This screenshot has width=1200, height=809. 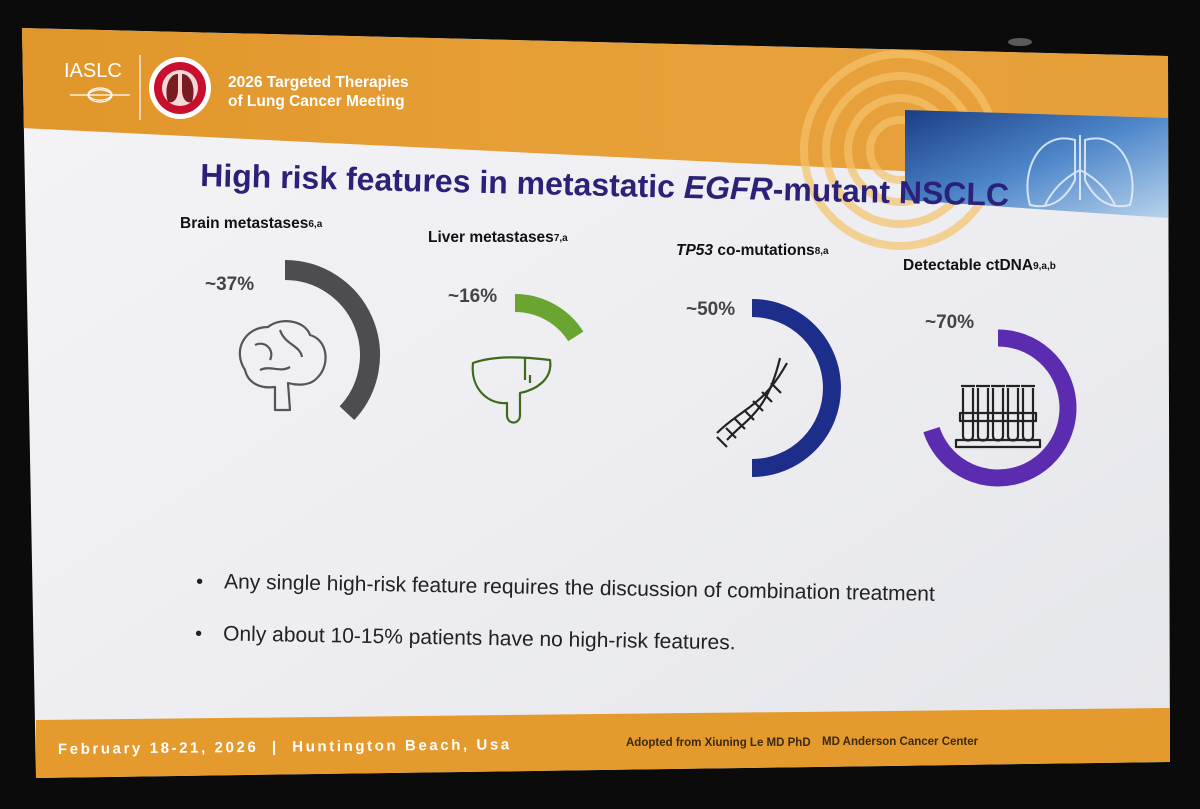 I want to click on footer-institution: MD Anderson Cancer Center, so click(x=900, y=742).